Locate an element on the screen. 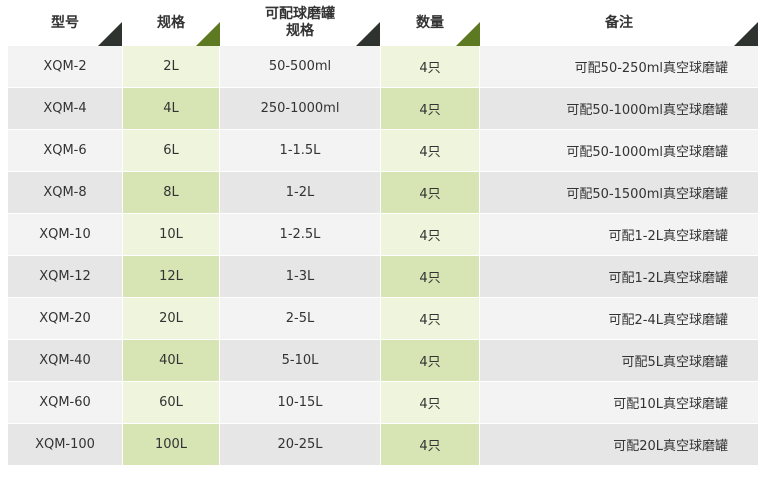  table-row: XQM-60 60L 10-15L 4只 可配10L真空球磨罐 is located at coordinates (383, 403).